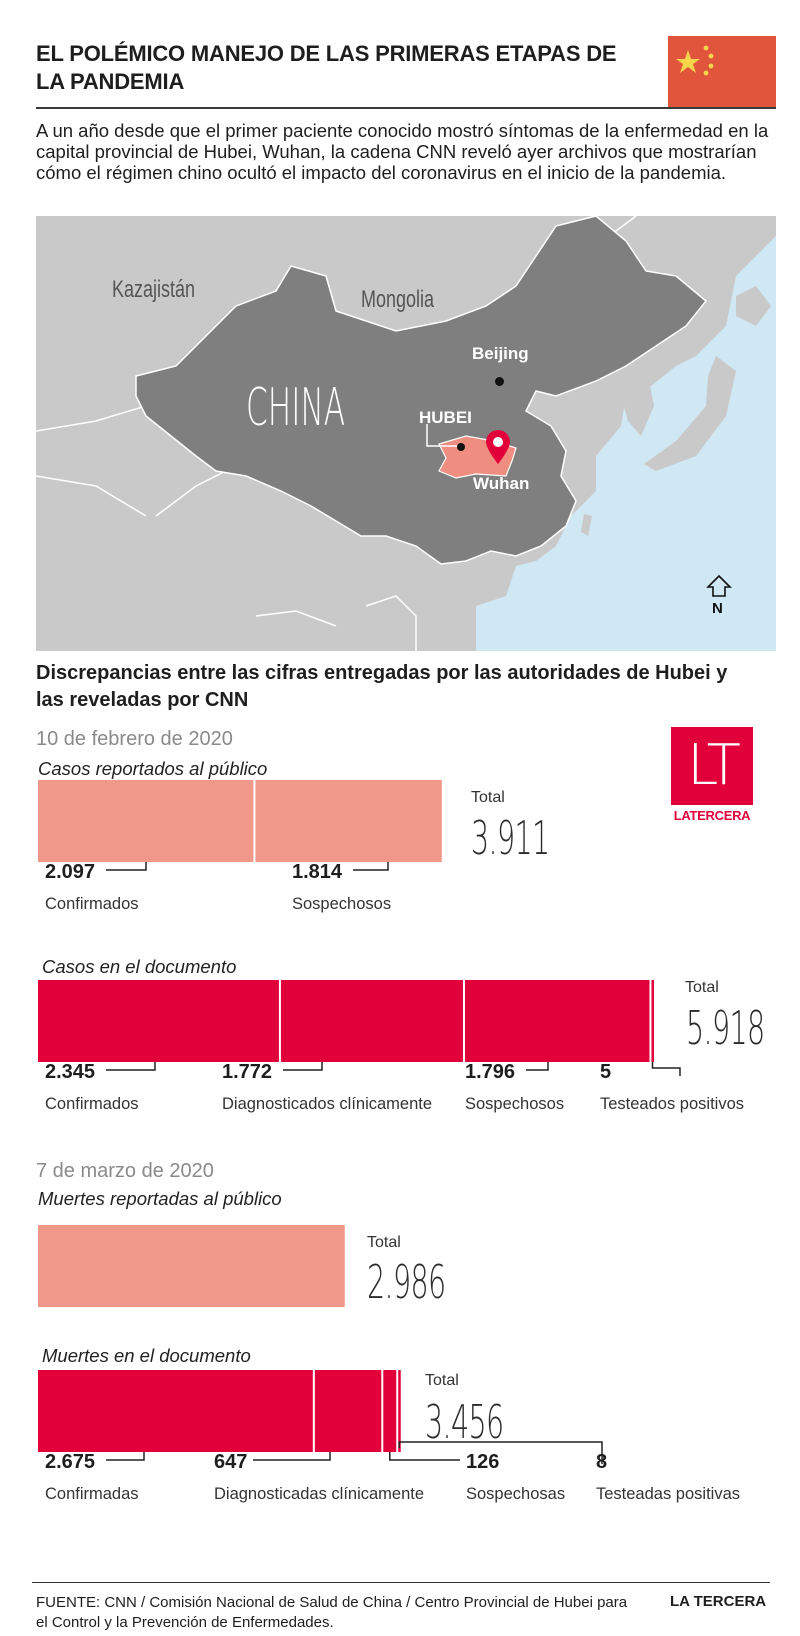 The image size is (800, 1636). What do you see at coordinates (668, 1494) in the screenshot?
I see `series-label: Testeadas positivas` at bounding box center [668, 1494].